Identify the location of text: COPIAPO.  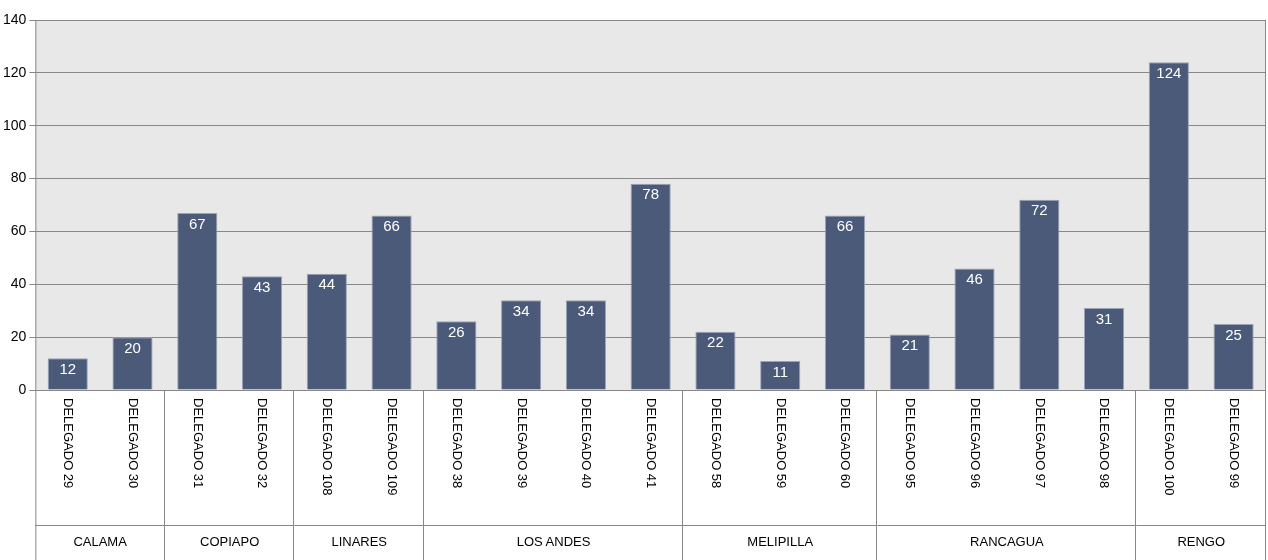
(230, 542).